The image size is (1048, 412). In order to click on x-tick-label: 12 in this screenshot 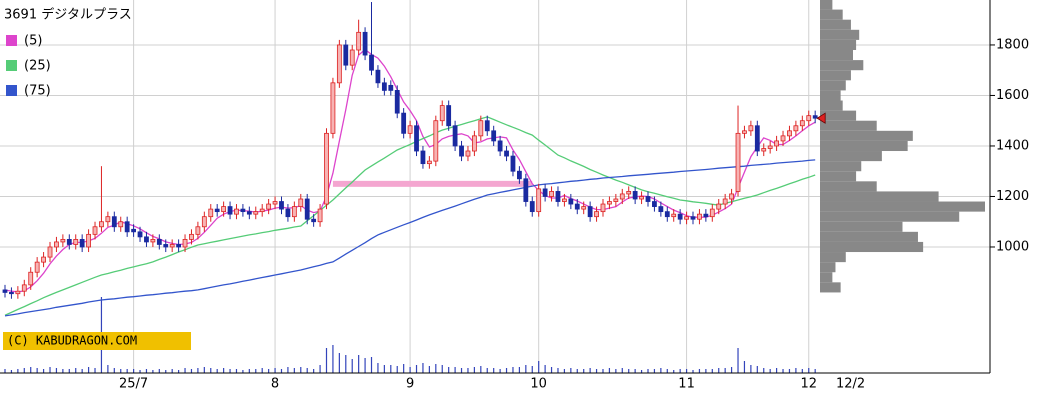, I will do `click(808, 384)`.